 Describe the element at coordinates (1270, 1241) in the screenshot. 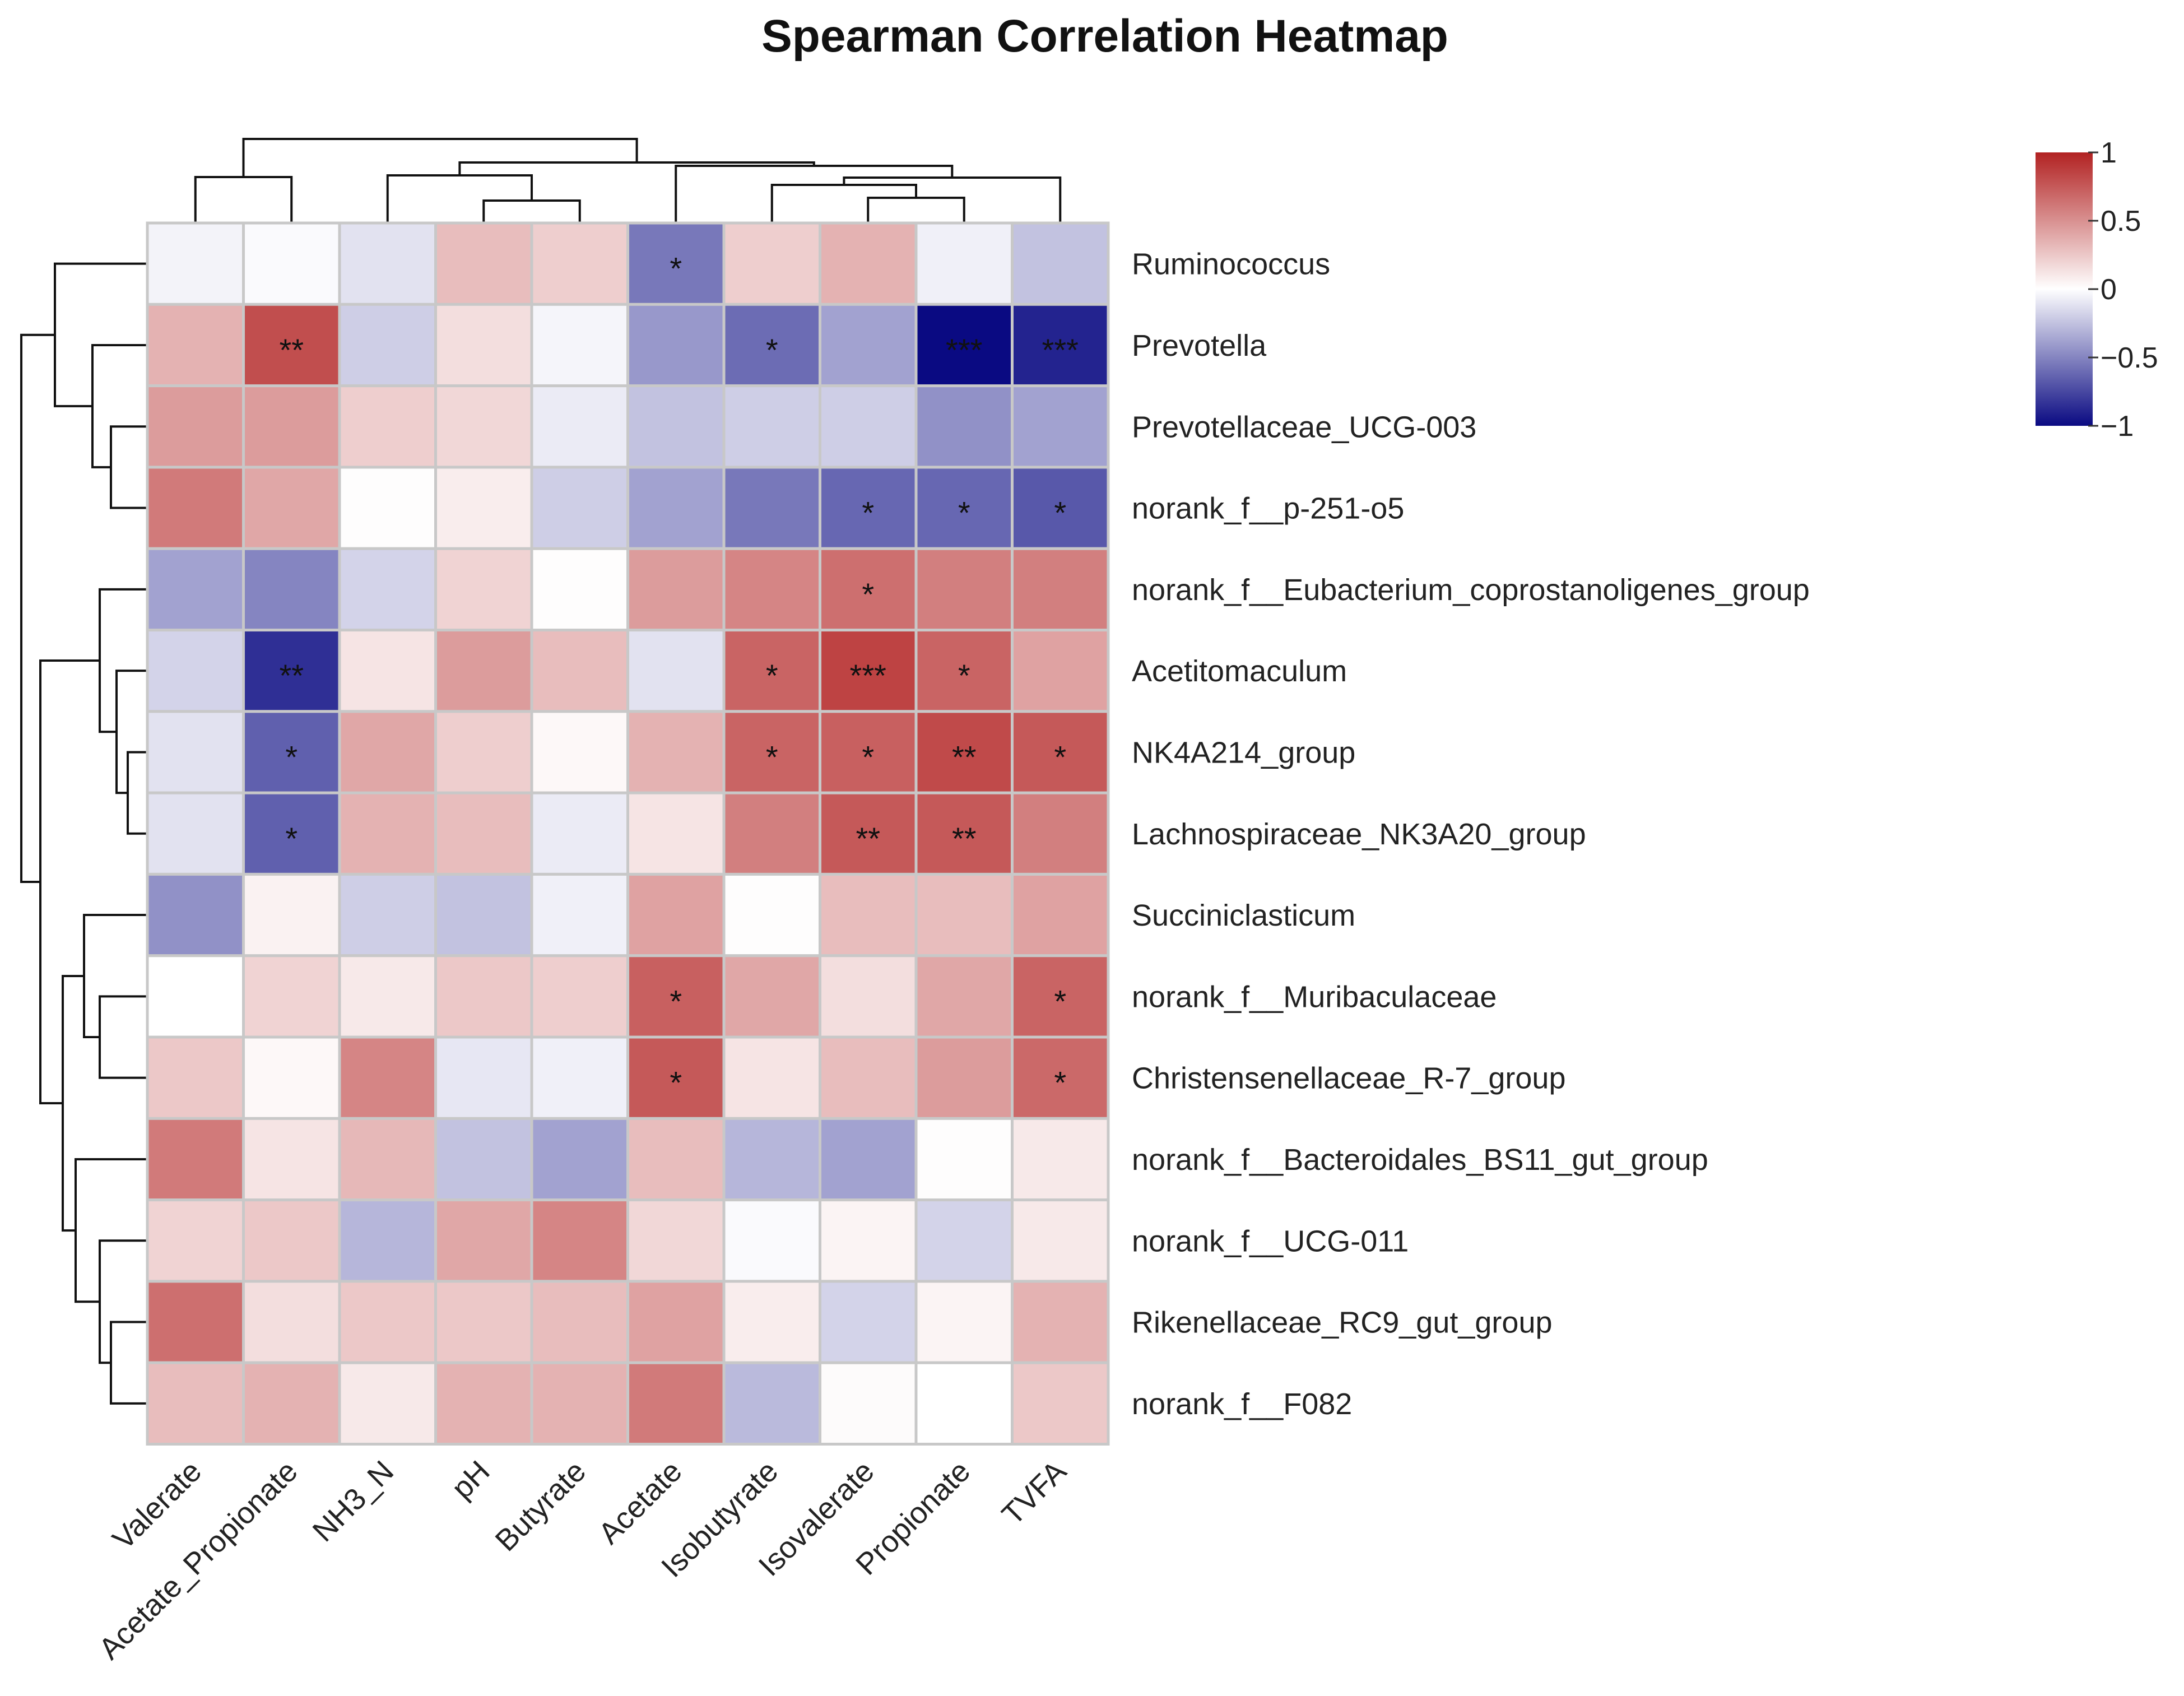

I see `row-label: norank_f__UCG-011` at that location.